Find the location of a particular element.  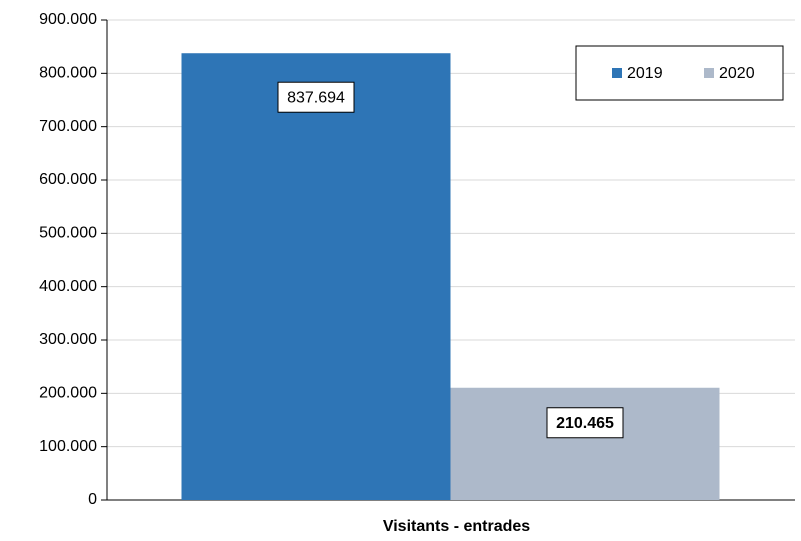

y-tick-label: 300.000 is located at coordinates (68, 339).